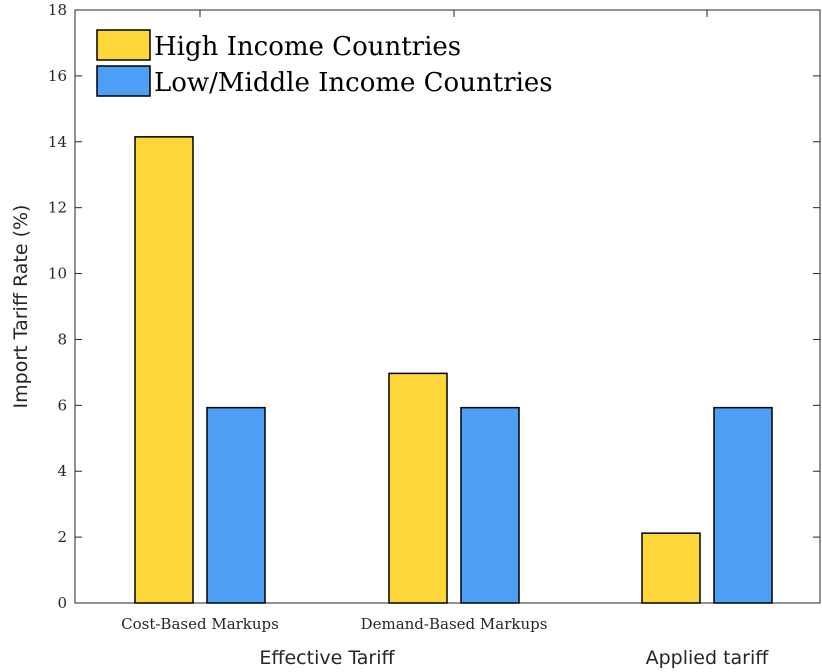  What do you see at coordinates (671, 568) in the screenshot?
I see `bar-series0-cat2` at bounding box center [671, 568].